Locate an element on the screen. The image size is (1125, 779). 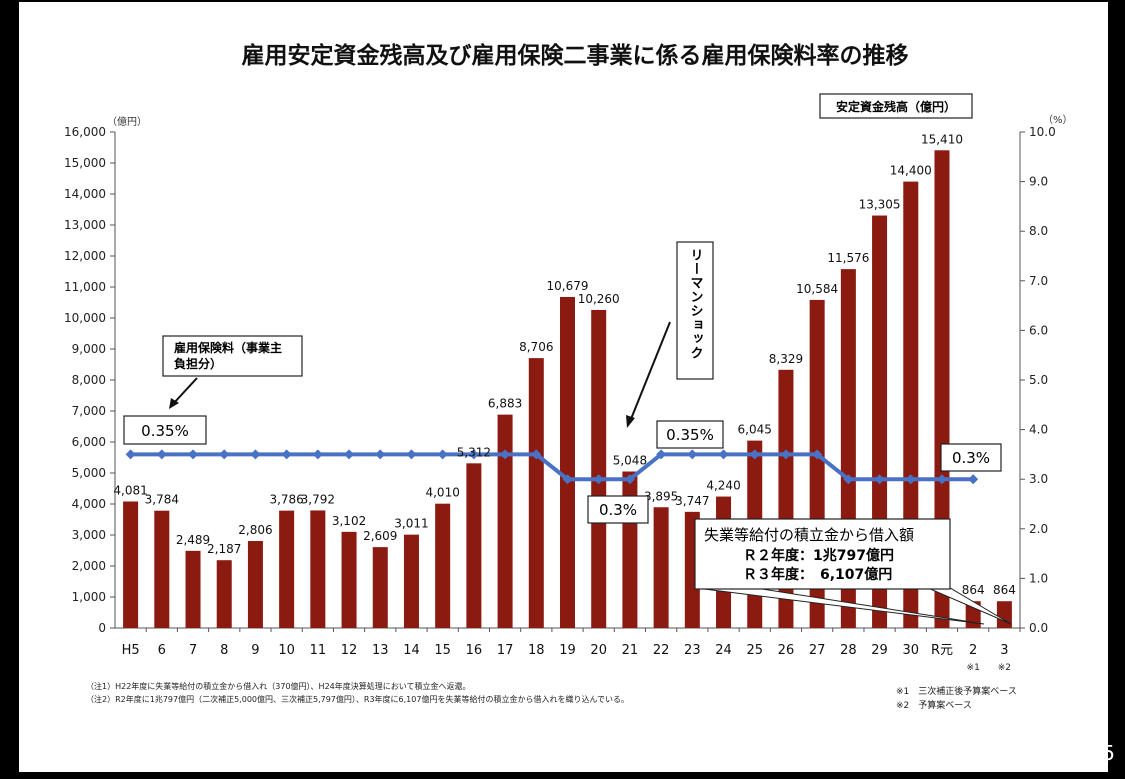
loan-r3: Ｒ３年度： 6,107億円 is located at coordinates (817, 574).